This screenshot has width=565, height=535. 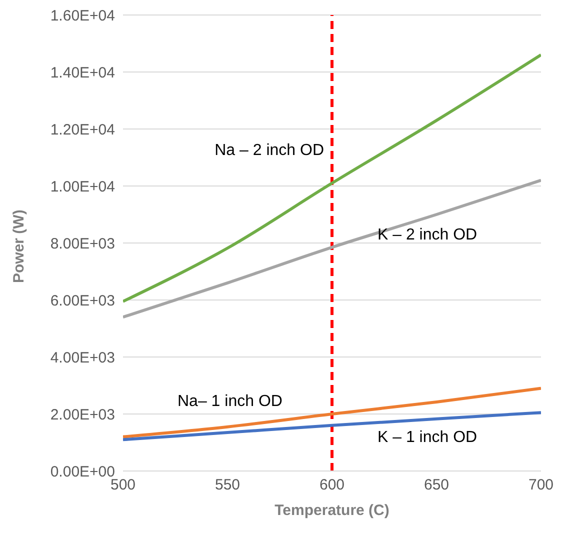 I want to click on y-tick-label: 4.00E+03, so click(x=82, y=357).